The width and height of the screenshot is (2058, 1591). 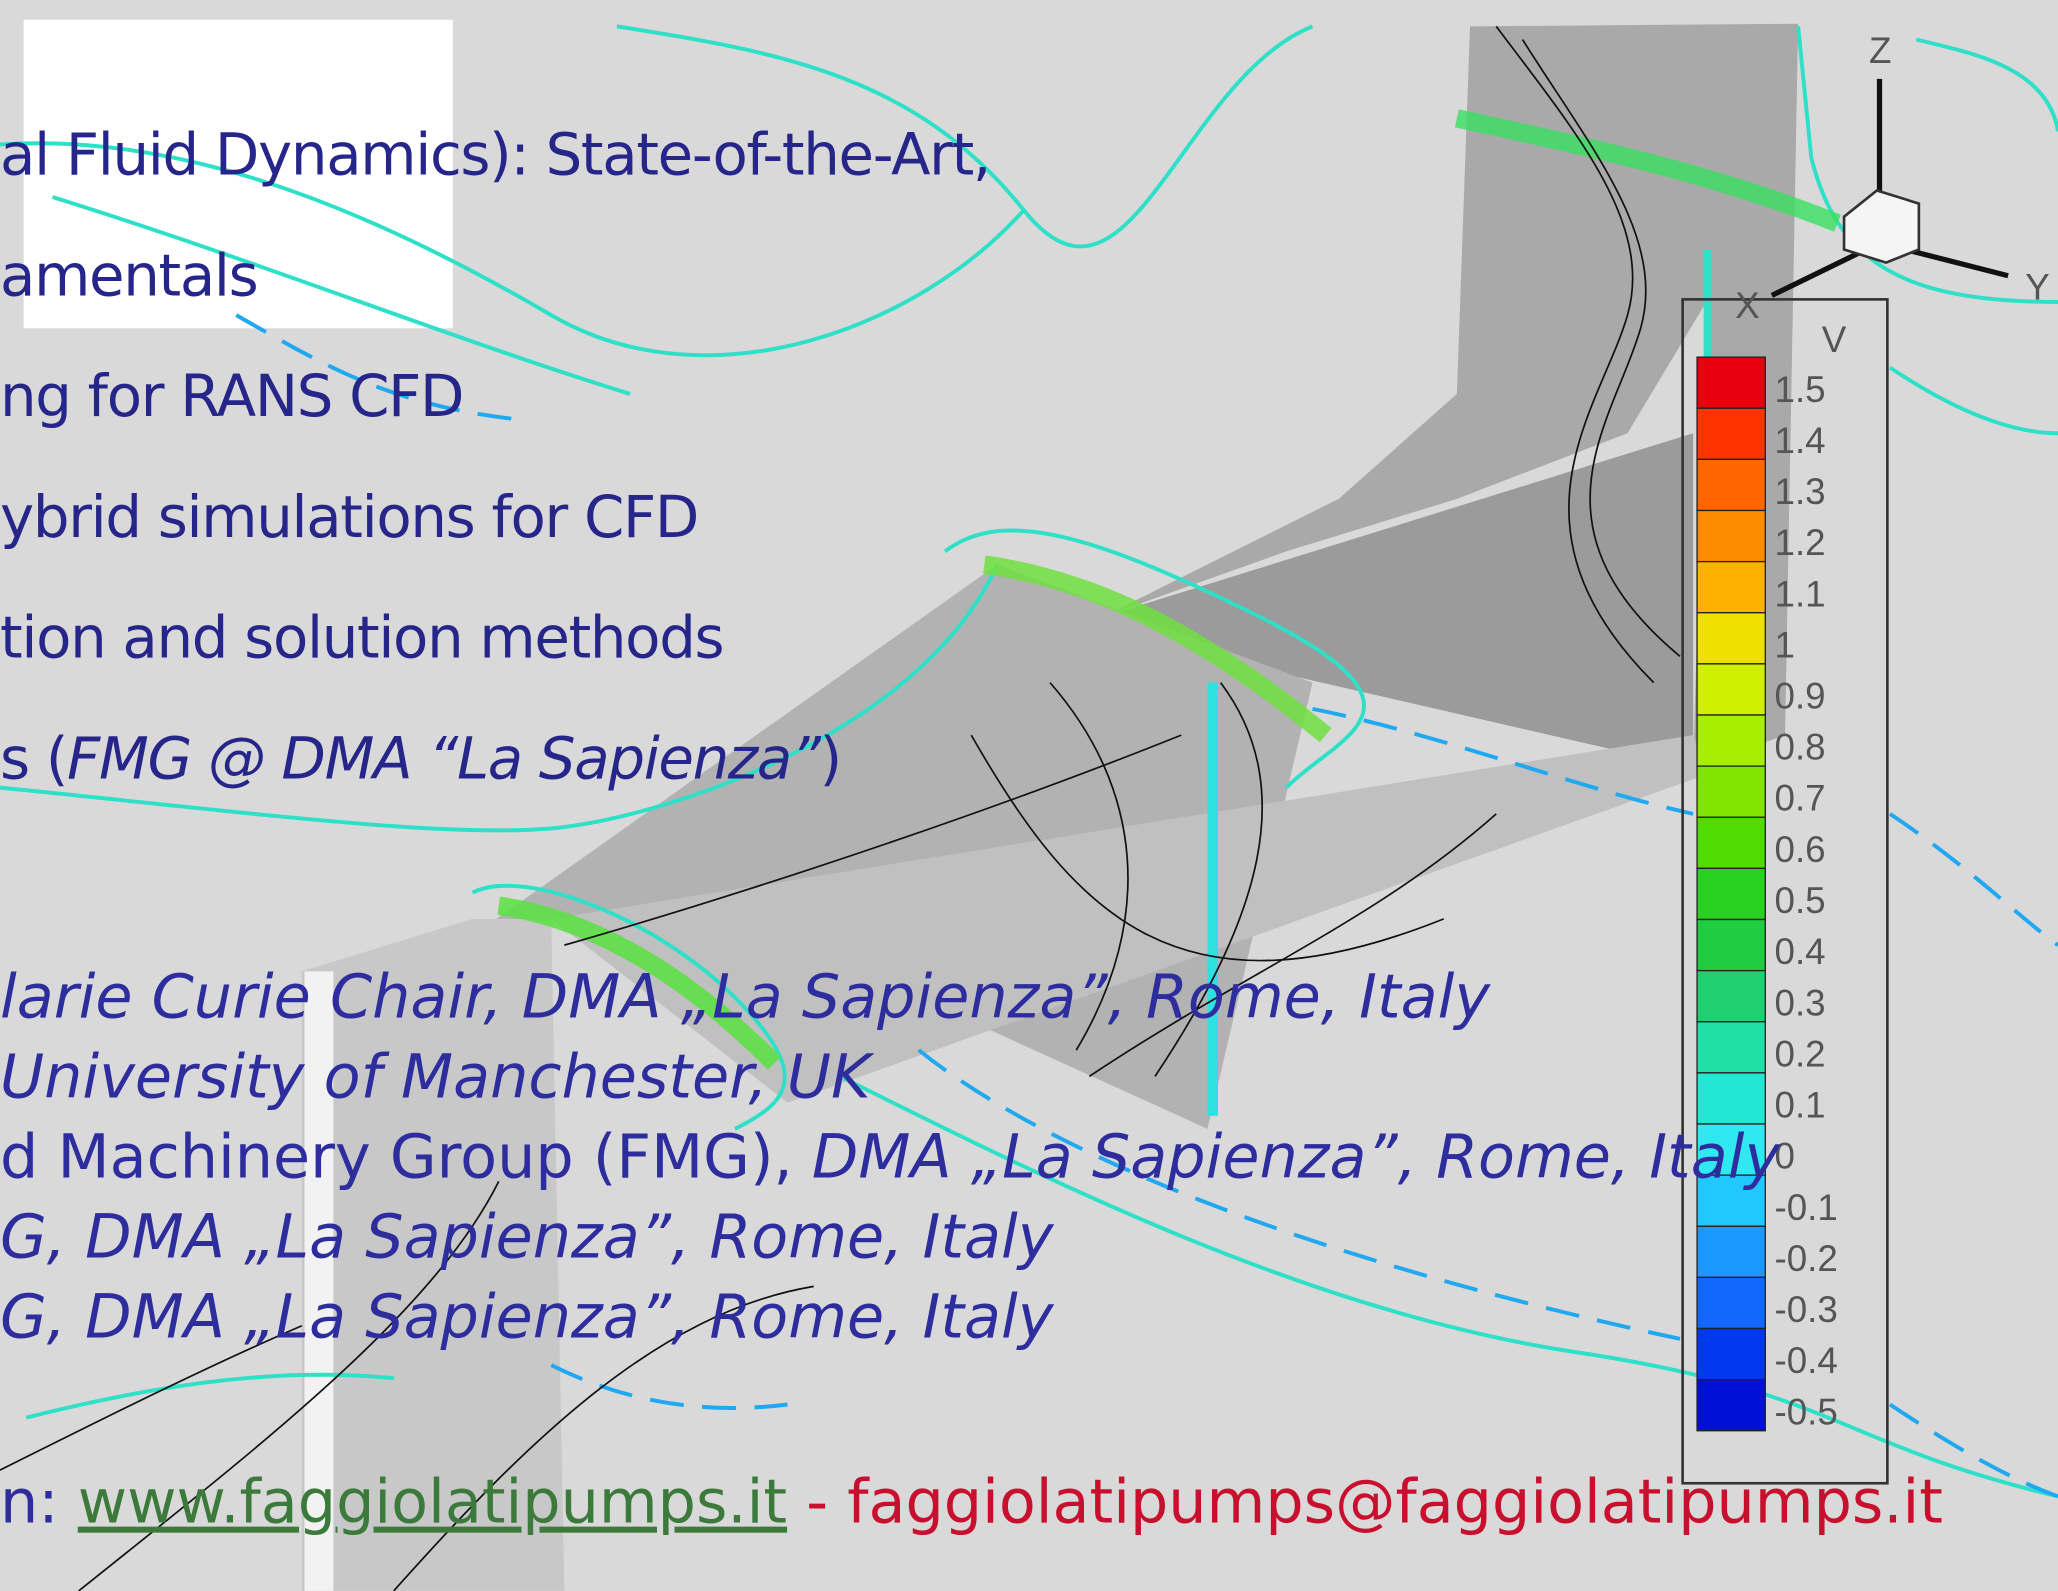 I want to click on footer-link: www.faggiolatipumps.it, so click(x=432, y=1503).